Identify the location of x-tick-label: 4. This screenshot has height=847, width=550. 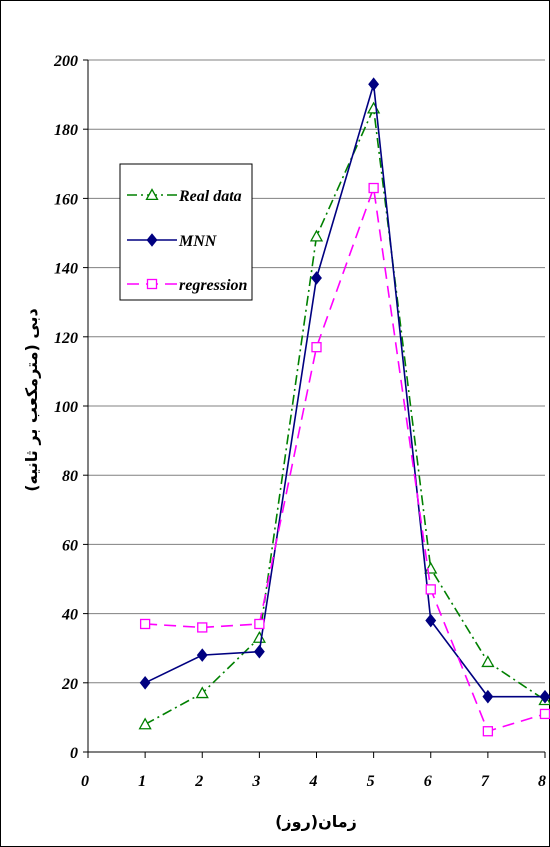
(313, 781).